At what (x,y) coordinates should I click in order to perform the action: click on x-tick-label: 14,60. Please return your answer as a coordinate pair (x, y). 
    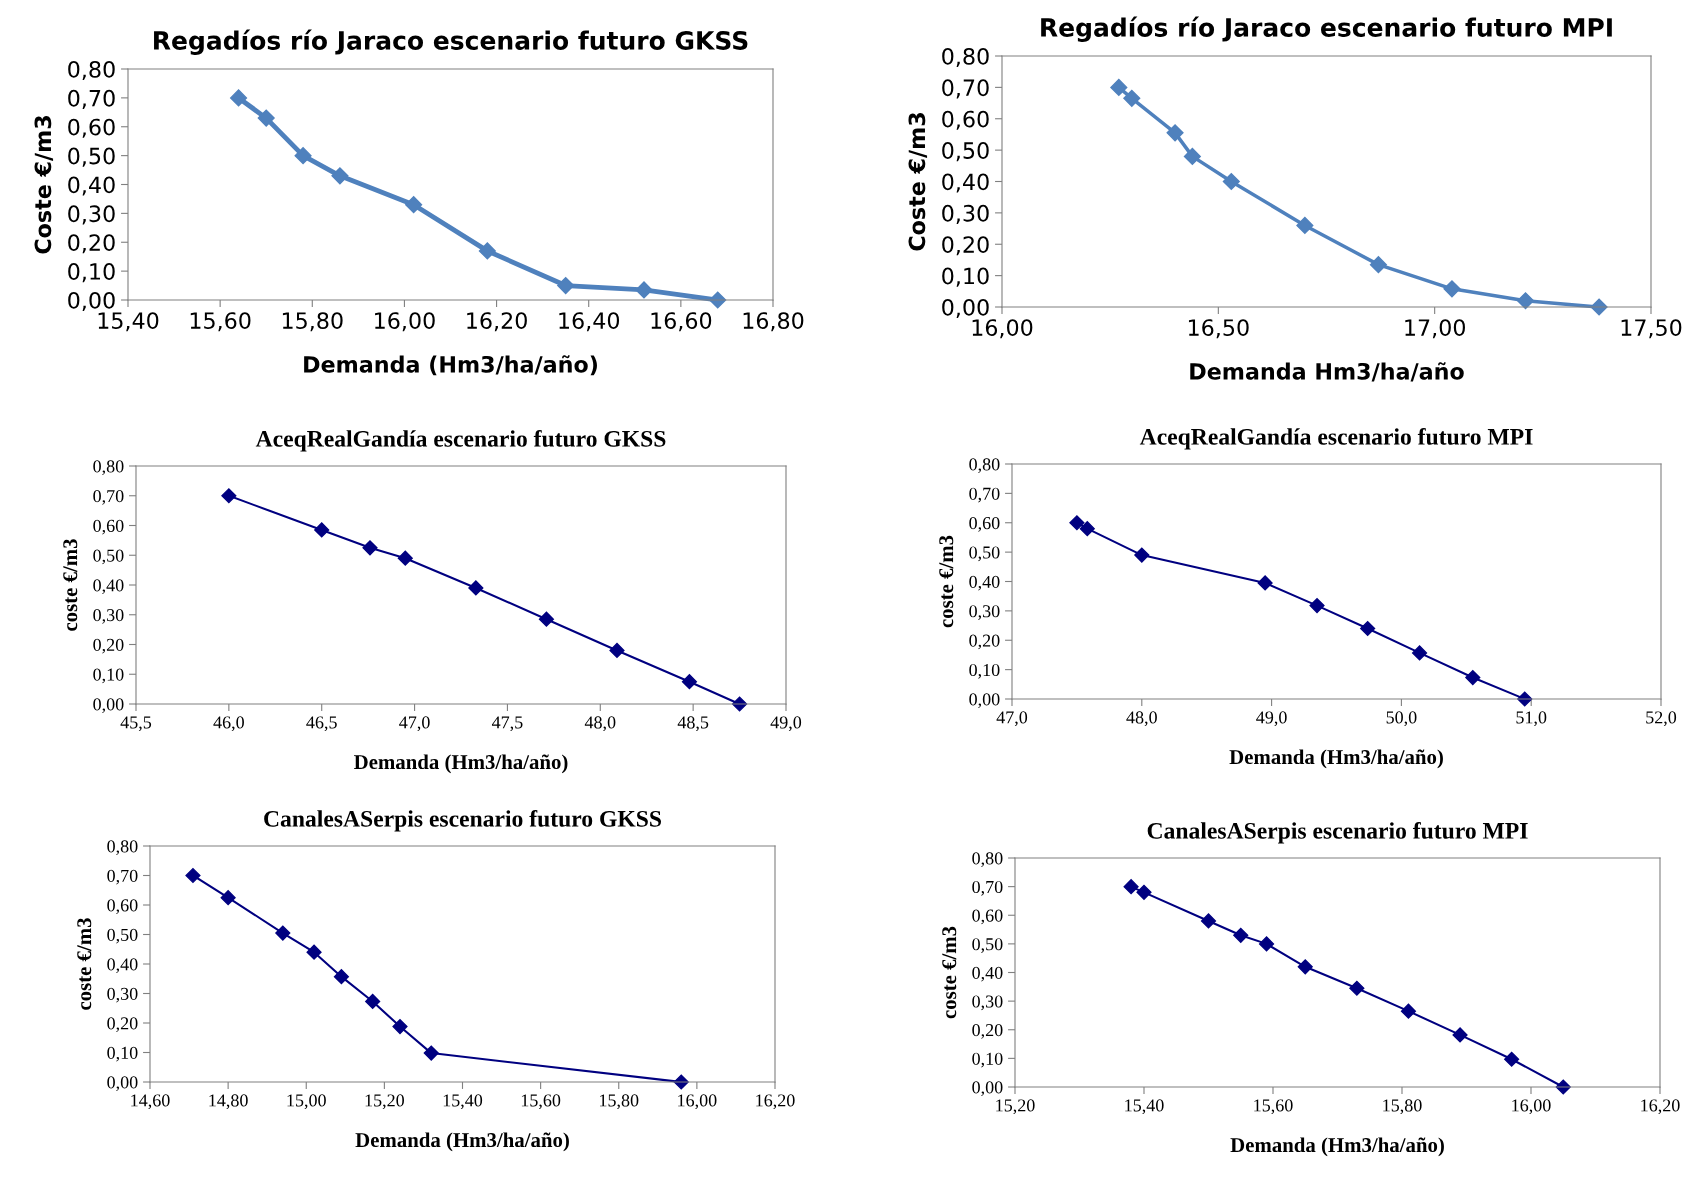
    Looking at the image, I should click on (150, 1102).